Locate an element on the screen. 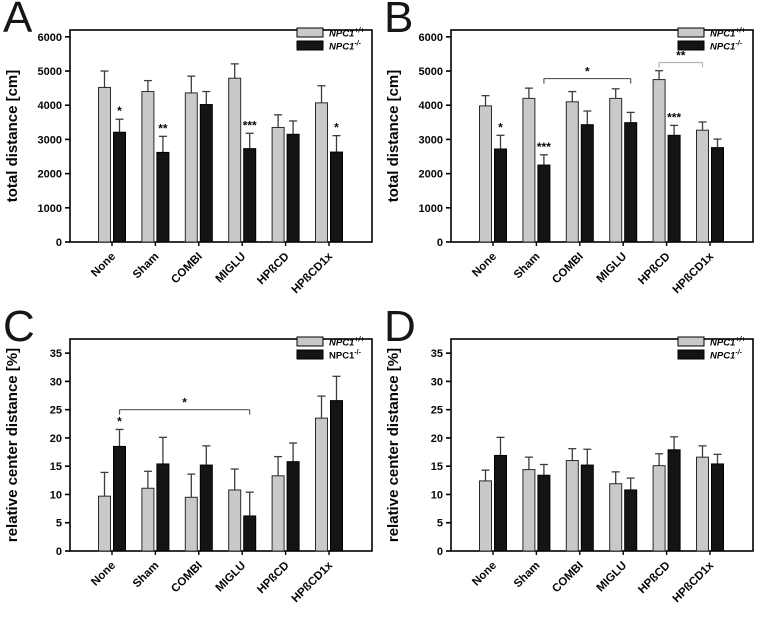  significance-star: * is located at coordinates (119, 111).